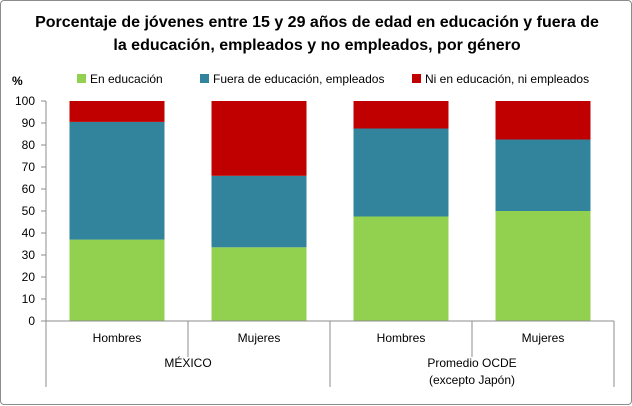  I want to click on y-tick-label-0: 0, so click(31, 321).